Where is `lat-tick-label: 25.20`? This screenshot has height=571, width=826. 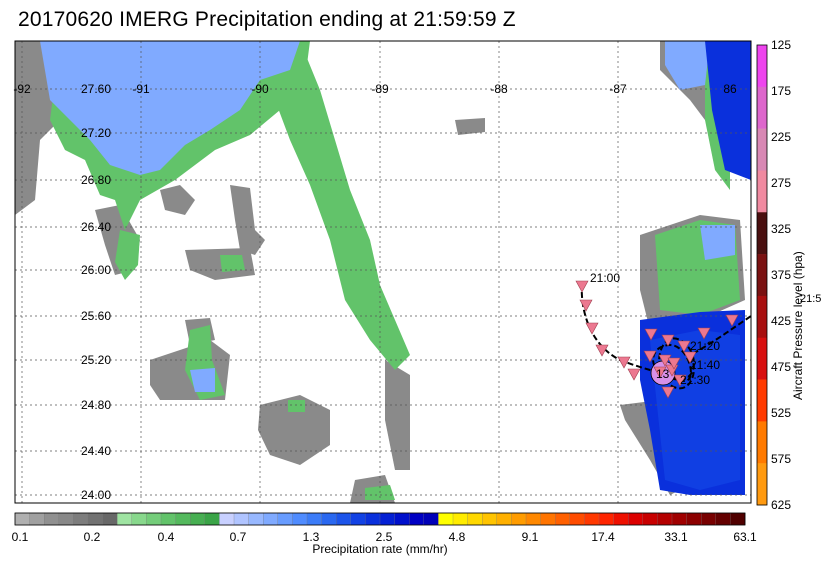
lat-tick-label: 25.20 is located at coordinates (96, 360).